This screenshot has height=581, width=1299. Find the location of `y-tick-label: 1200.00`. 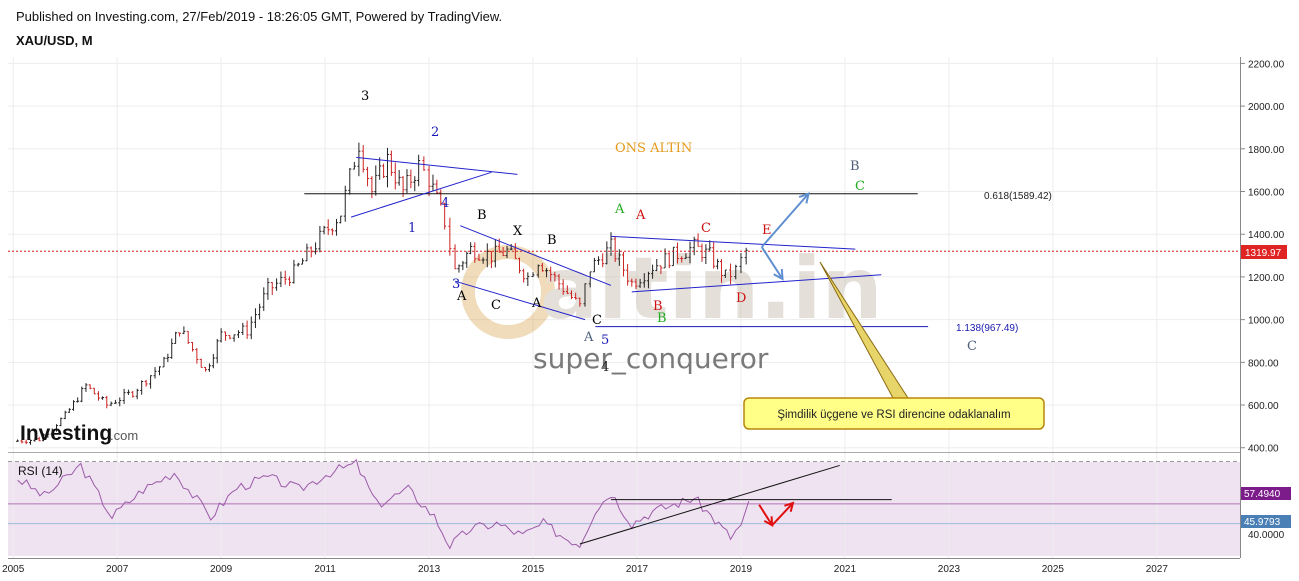

y-tick-label: 1200.00 is located at coordinates (1266, 278).